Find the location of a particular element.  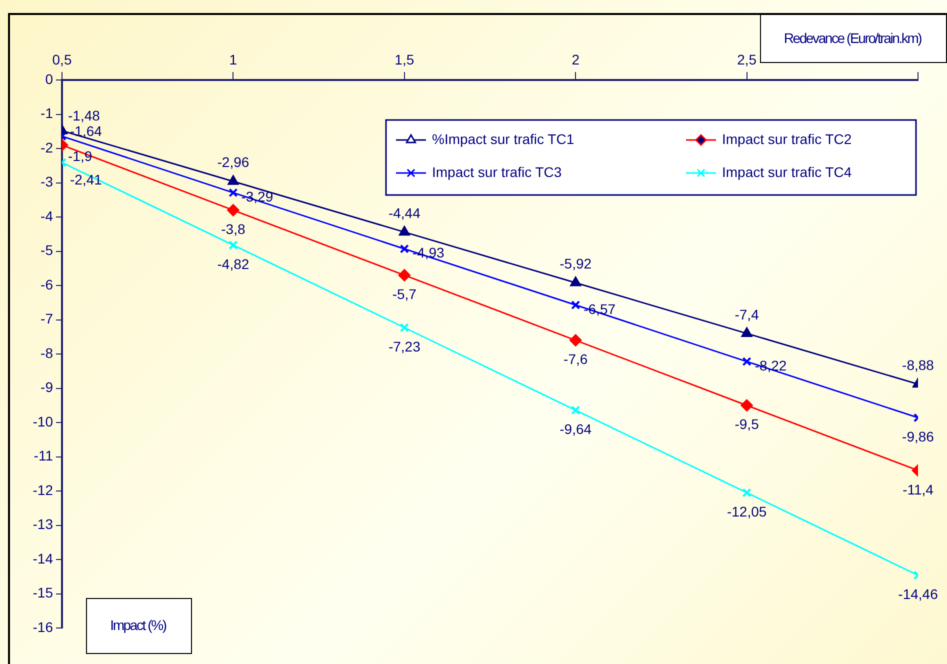

y-tick-label: -15 is located at coordinates (43, 592).